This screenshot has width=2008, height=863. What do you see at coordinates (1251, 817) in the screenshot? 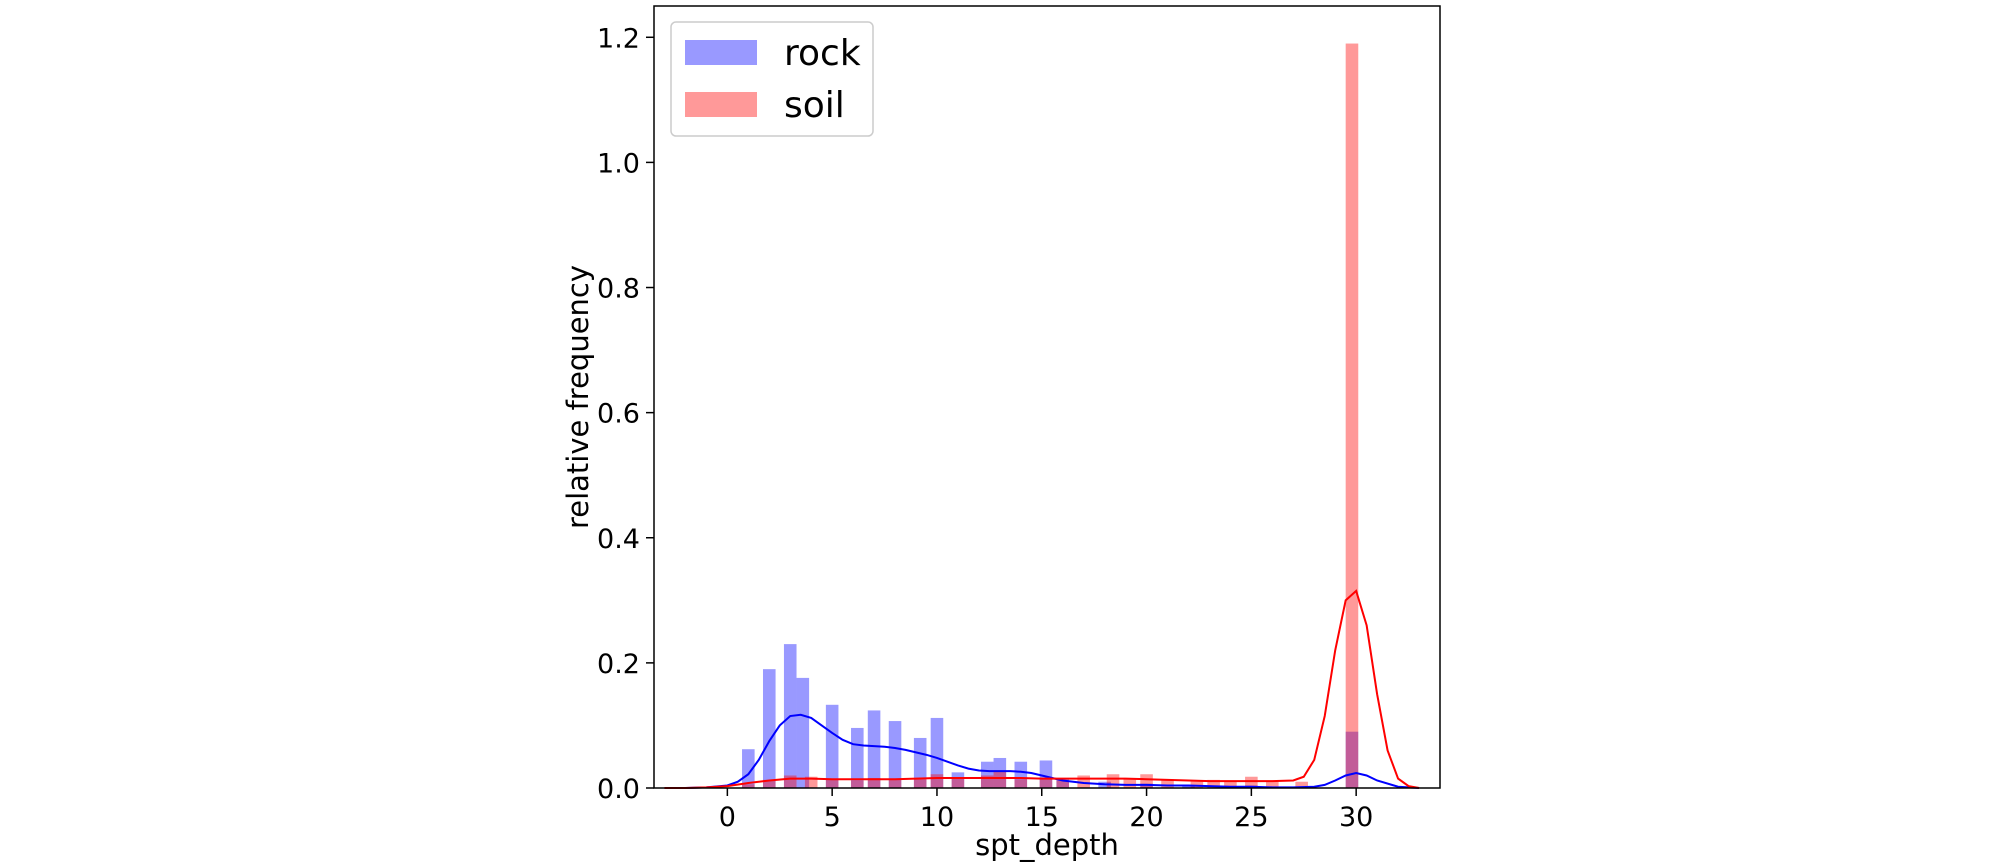
I see `x-tick-label-5: 25` at bounding box center [1251, 817].